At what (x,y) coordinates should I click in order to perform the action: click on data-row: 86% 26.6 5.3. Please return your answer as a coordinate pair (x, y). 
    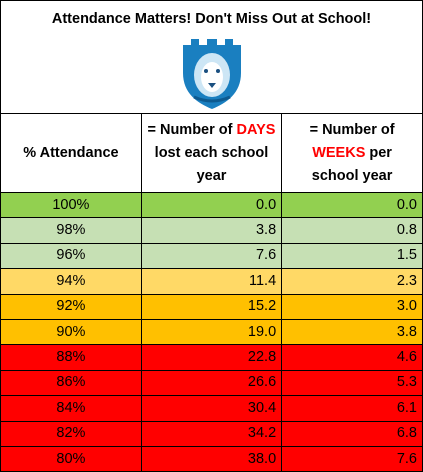
    Looking at the image, I should click on (211, 383).